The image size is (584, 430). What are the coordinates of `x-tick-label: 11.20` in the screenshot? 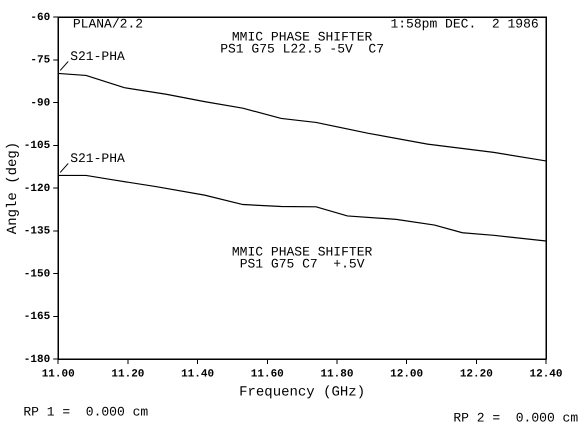 It's located at (127, 374).